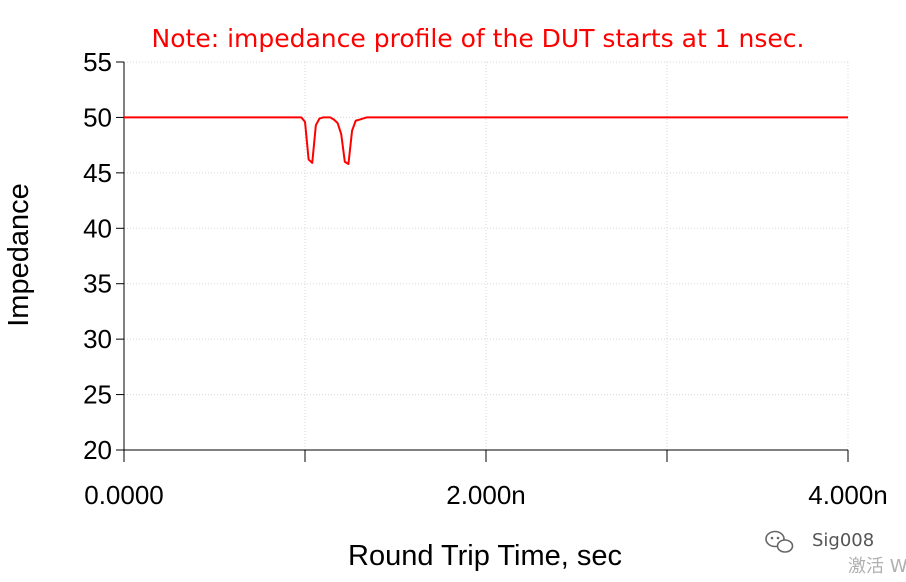  What do you see at coordinates (486, 495) in the screenshot?
I see `x-tick-label: 2.000n` at bounding box center [486, 495].